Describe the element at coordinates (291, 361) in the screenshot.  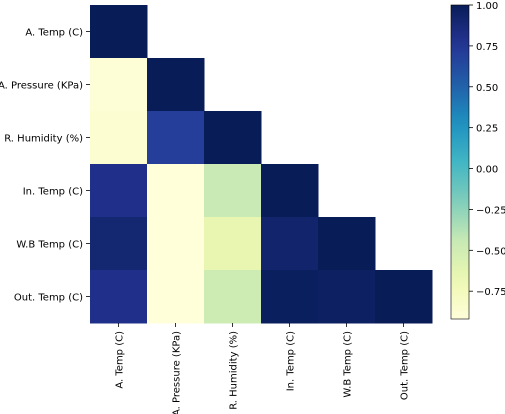
I see `x-tick-label: In. Temp (C)` at that location.